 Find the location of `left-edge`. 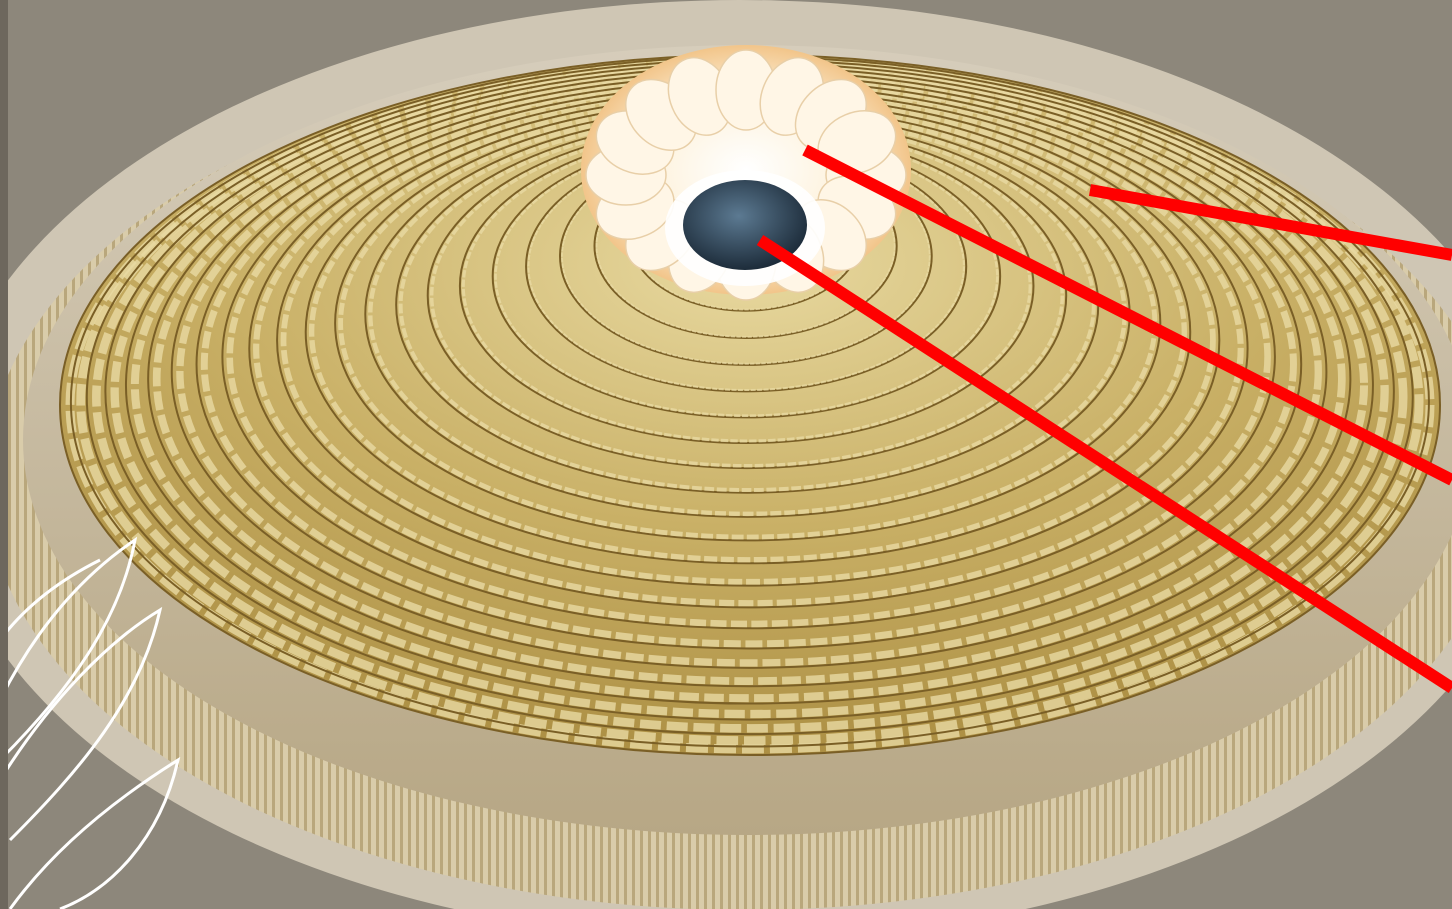

left-edge is located at coordinates (4, 454).